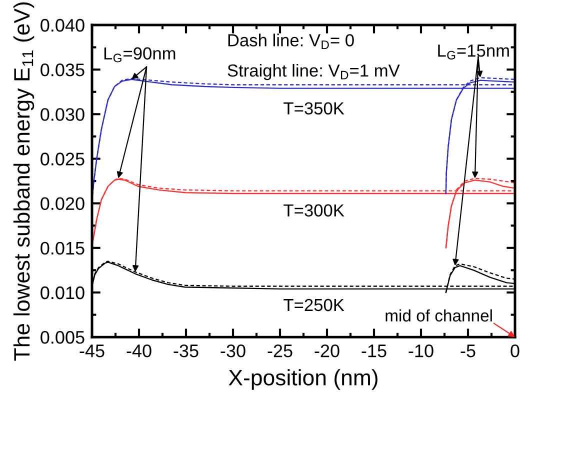 This screenshot has width=561, height=463. I want to click on annotation: L$_{G}$=90nm, so click(140, 54).